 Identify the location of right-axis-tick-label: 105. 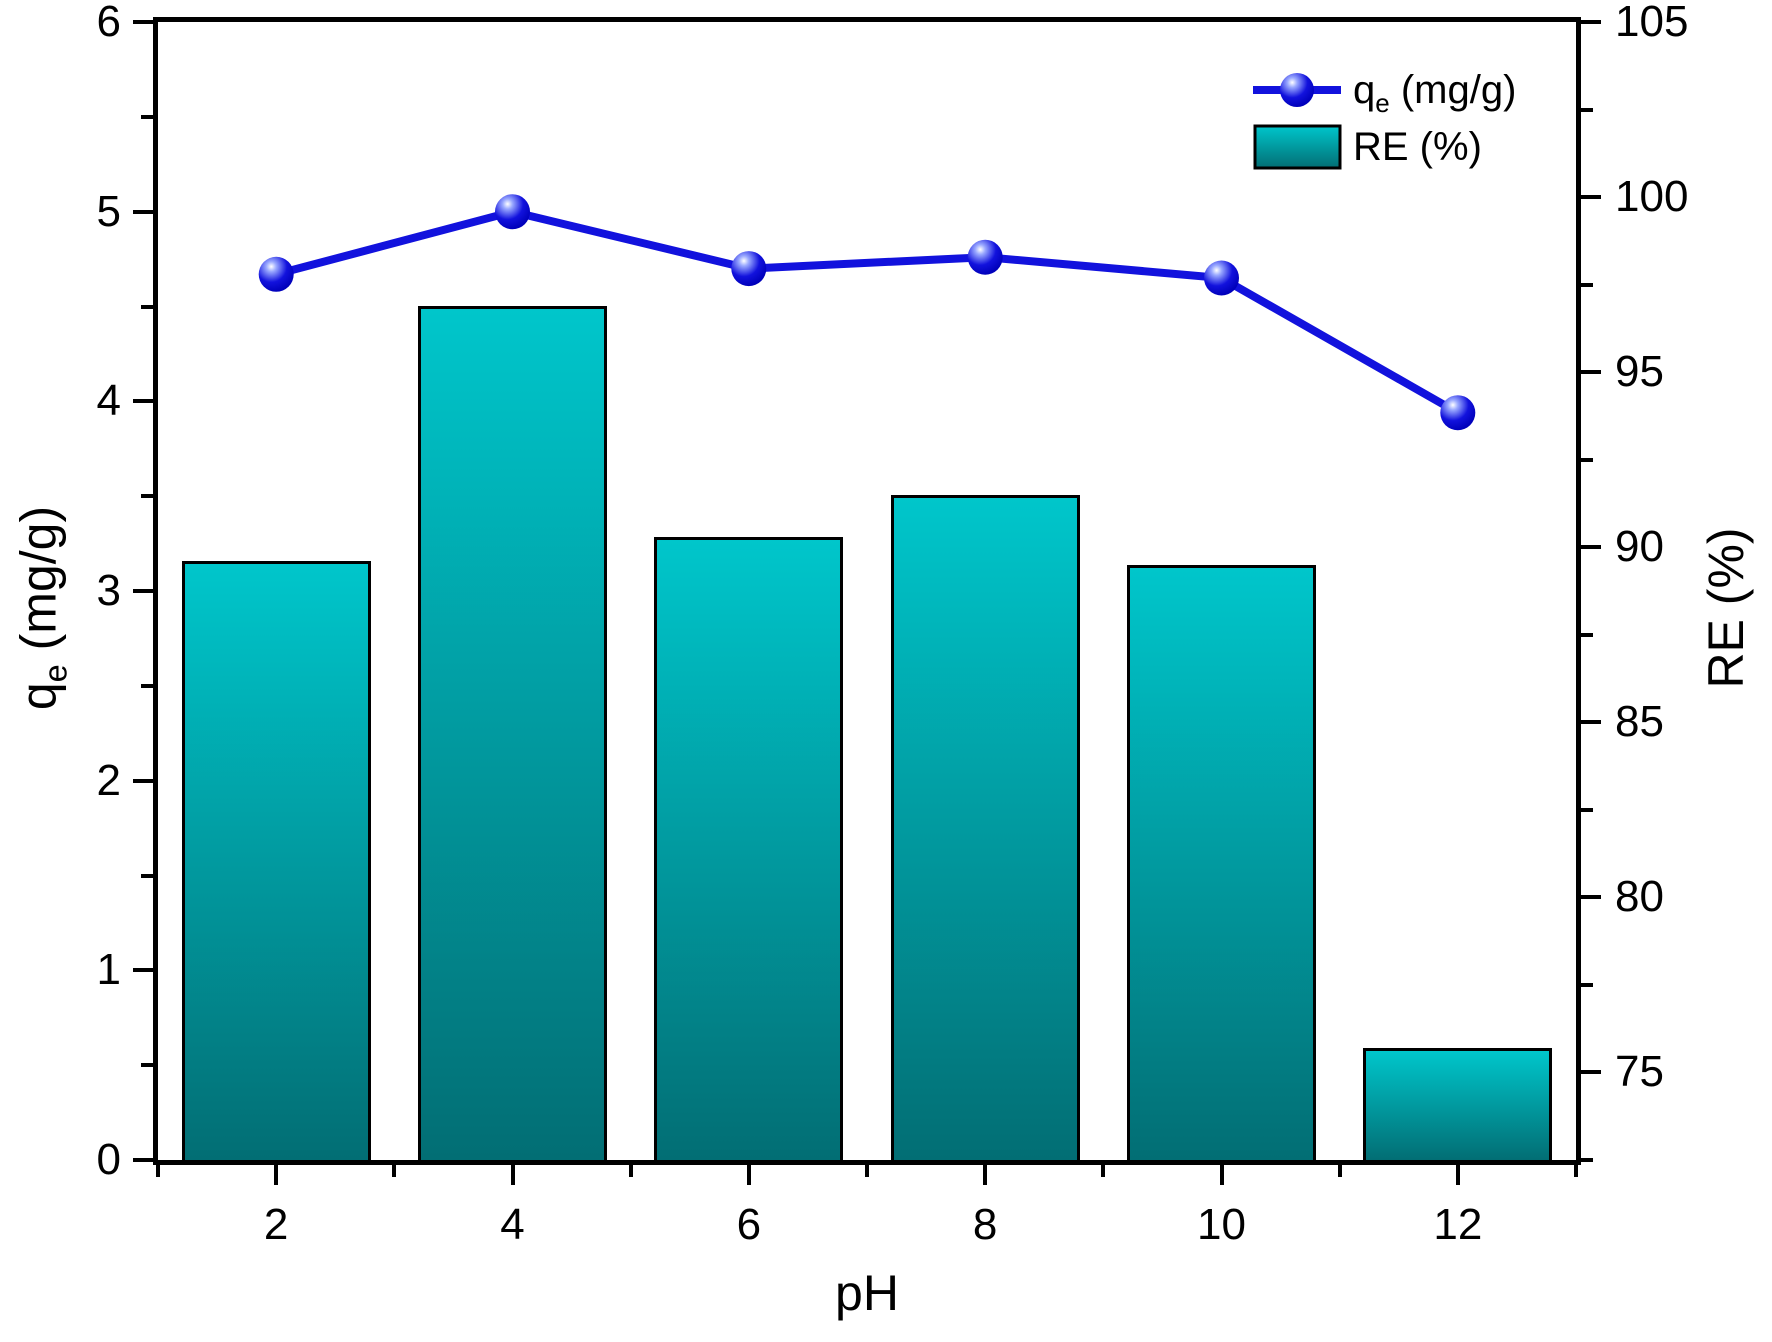
(1652, 23).